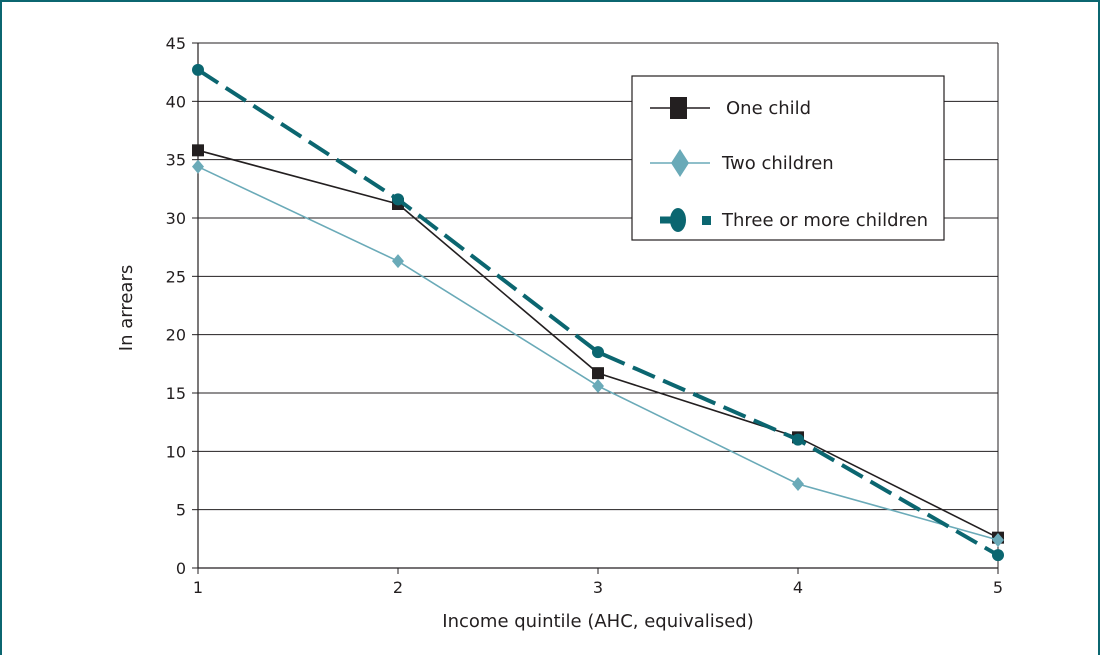  What do you see at coordinates (798, 587) in the screenshot?
I see `x-tick-label: 4` at bounding box center [798, 587].